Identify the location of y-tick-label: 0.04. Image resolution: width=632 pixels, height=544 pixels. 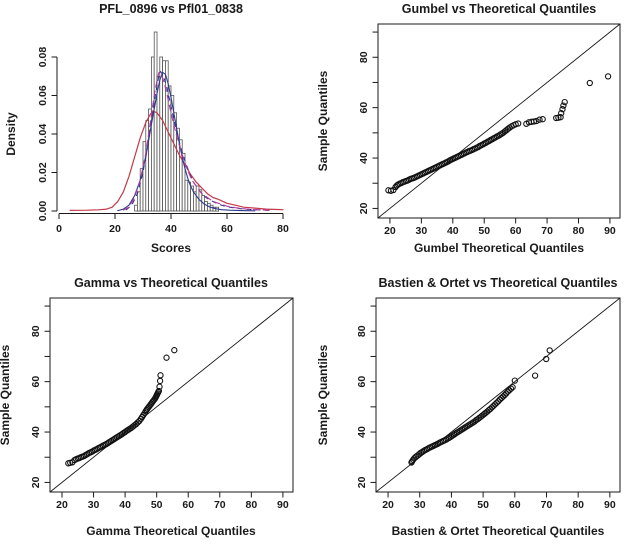
(43, 134).